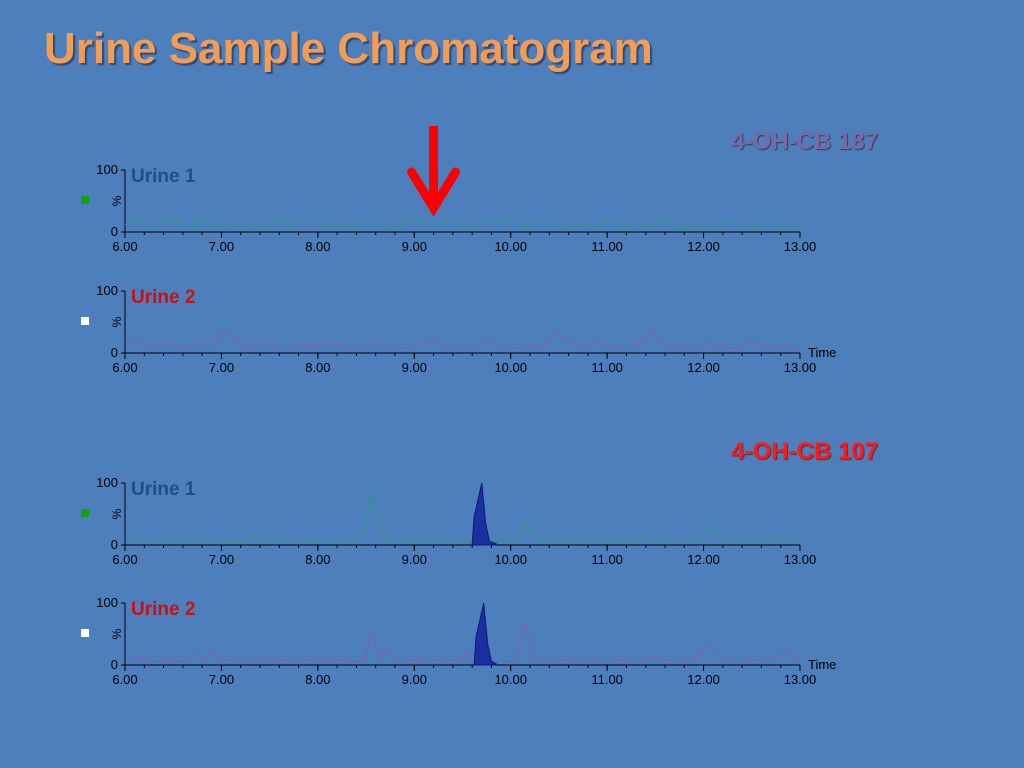 The image size is (1024, 768). Describe the element at coordinates (348, 48) in the screenshot. I see `slide-title: Urine Sample Chromatogram` at that location.